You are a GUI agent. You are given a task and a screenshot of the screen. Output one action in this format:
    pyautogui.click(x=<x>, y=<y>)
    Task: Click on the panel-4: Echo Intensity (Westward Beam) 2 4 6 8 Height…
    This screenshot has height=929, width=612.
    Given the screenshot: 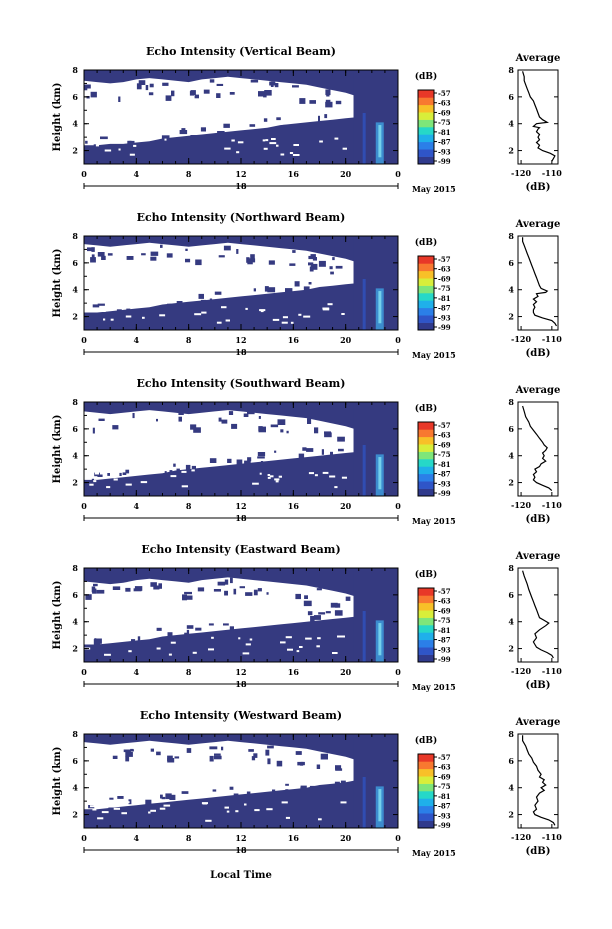 What is the action you would take?
    pyautogui.click(x=307, y=783)
    